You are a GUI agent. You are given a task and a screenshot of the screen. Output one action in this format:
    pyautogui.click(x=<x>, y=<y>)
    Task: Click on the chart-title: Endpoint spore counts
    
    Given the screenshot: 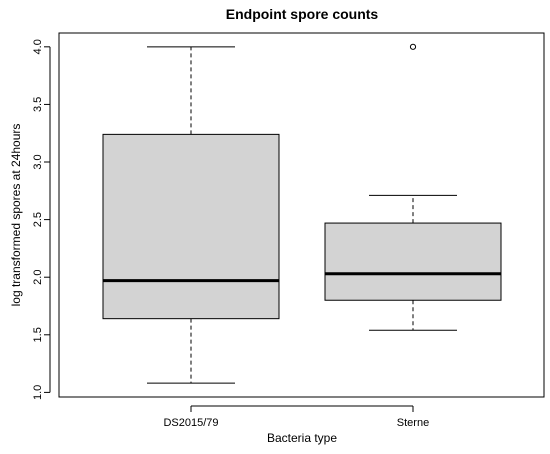 What is the action you would take?
    pyautogui.click(x=302, y=14)
    